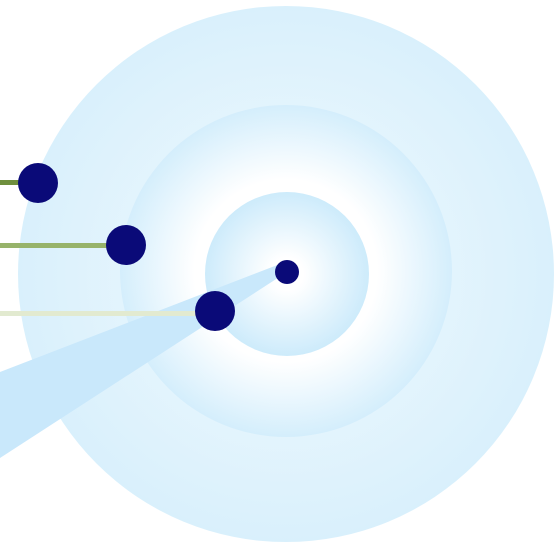 The image size is (558, 548). Describe the element at coordinates (287, 272) in the screenshot. I see `center-node` at that location.